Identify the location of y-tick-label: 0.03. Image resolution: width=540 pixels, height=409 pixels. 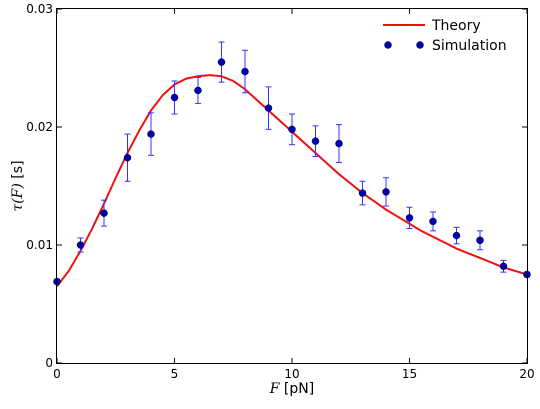
(39, 9).